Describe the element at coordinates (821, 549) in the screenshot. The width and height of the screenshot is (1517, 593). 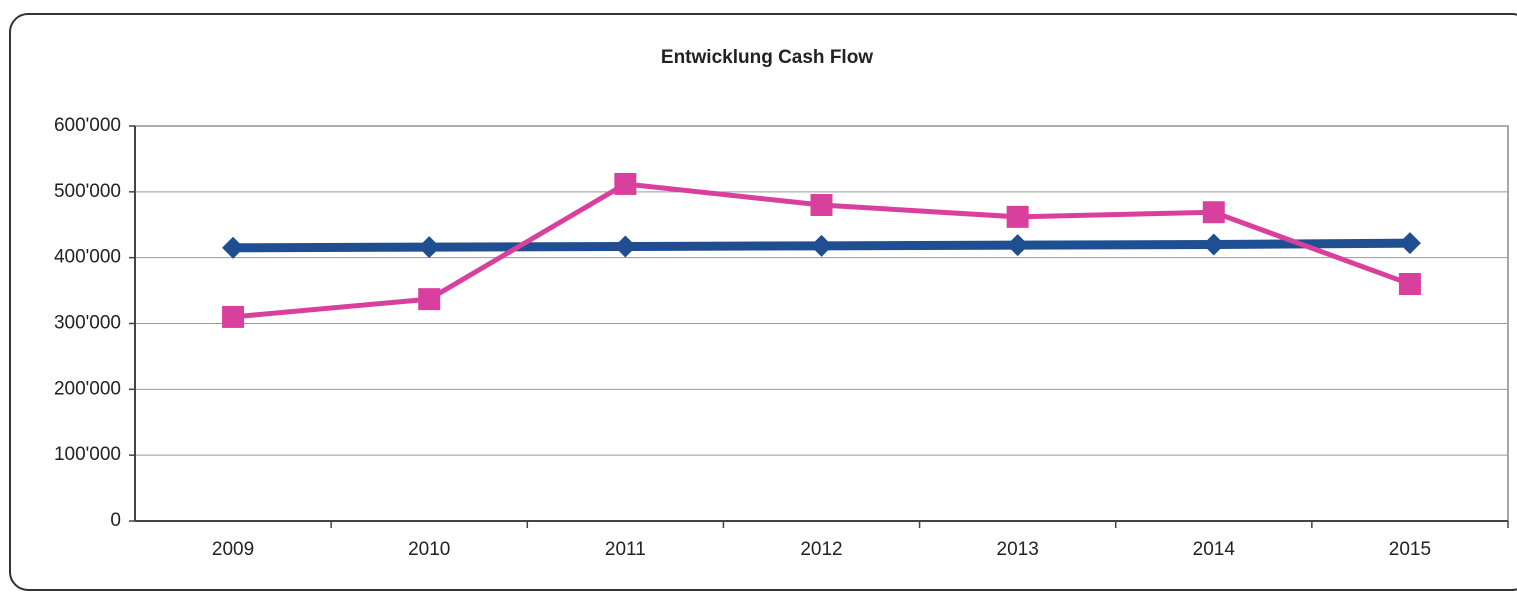
I see `x-tick-label: 2012` at that location.